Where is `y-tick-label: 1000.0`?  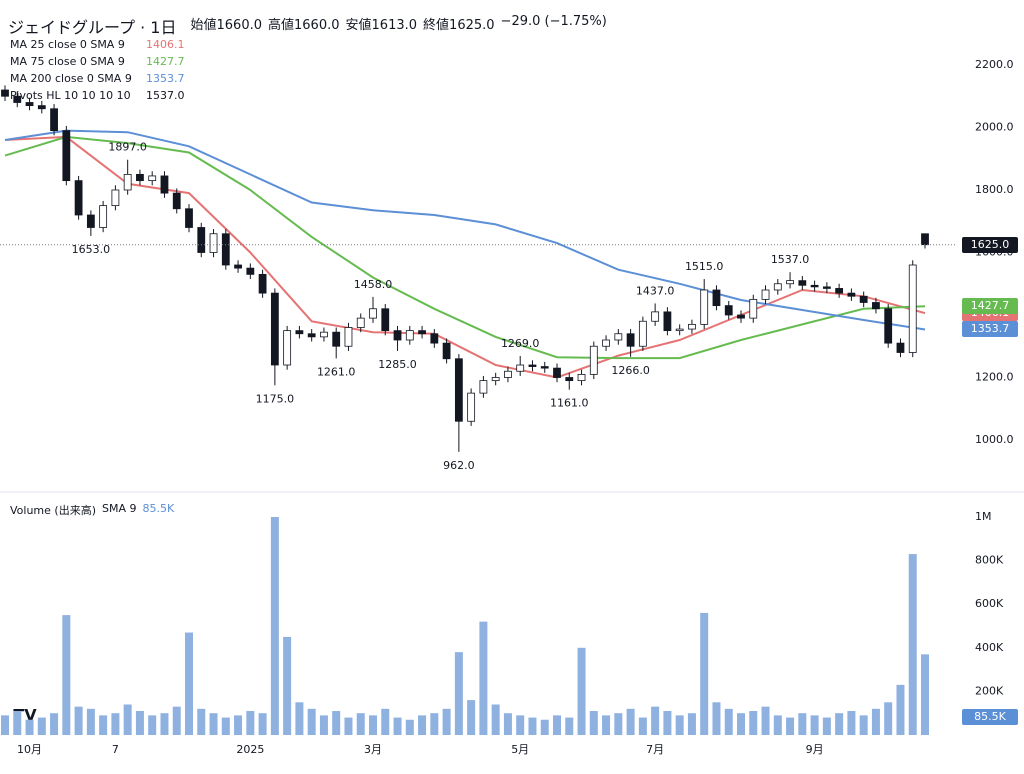 y-tick-label: 1000.0 is located at coordinates (994, 439).